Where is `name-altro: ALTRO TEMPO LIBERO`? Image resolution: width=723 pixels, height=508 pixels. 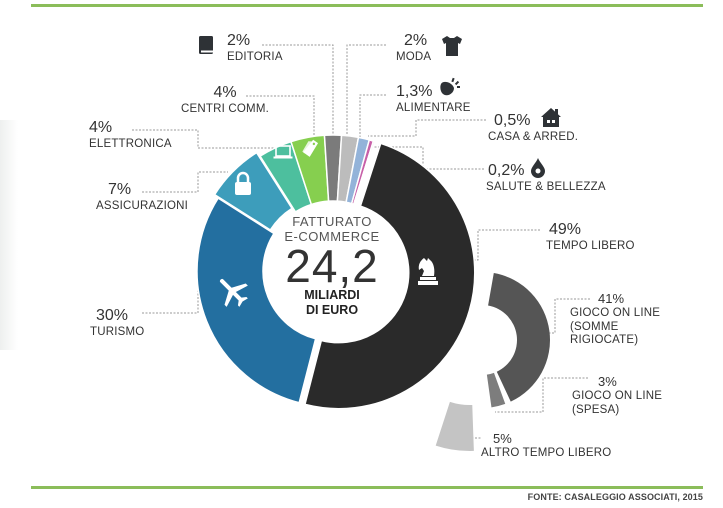 name-altro: ALTRO TEMPO LIBERO is located at coordinates (546, 453).